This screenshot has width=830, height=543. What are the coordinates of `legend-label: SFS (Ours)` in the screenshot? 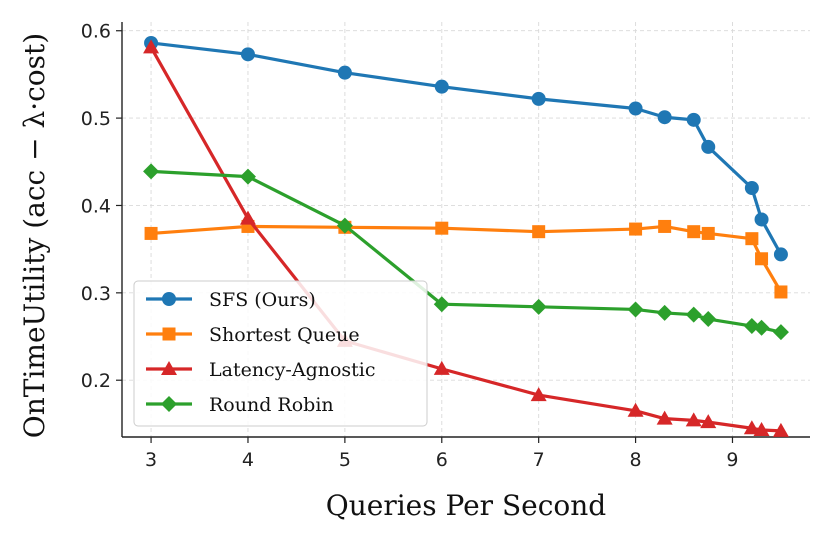 It's located at (262, 300).